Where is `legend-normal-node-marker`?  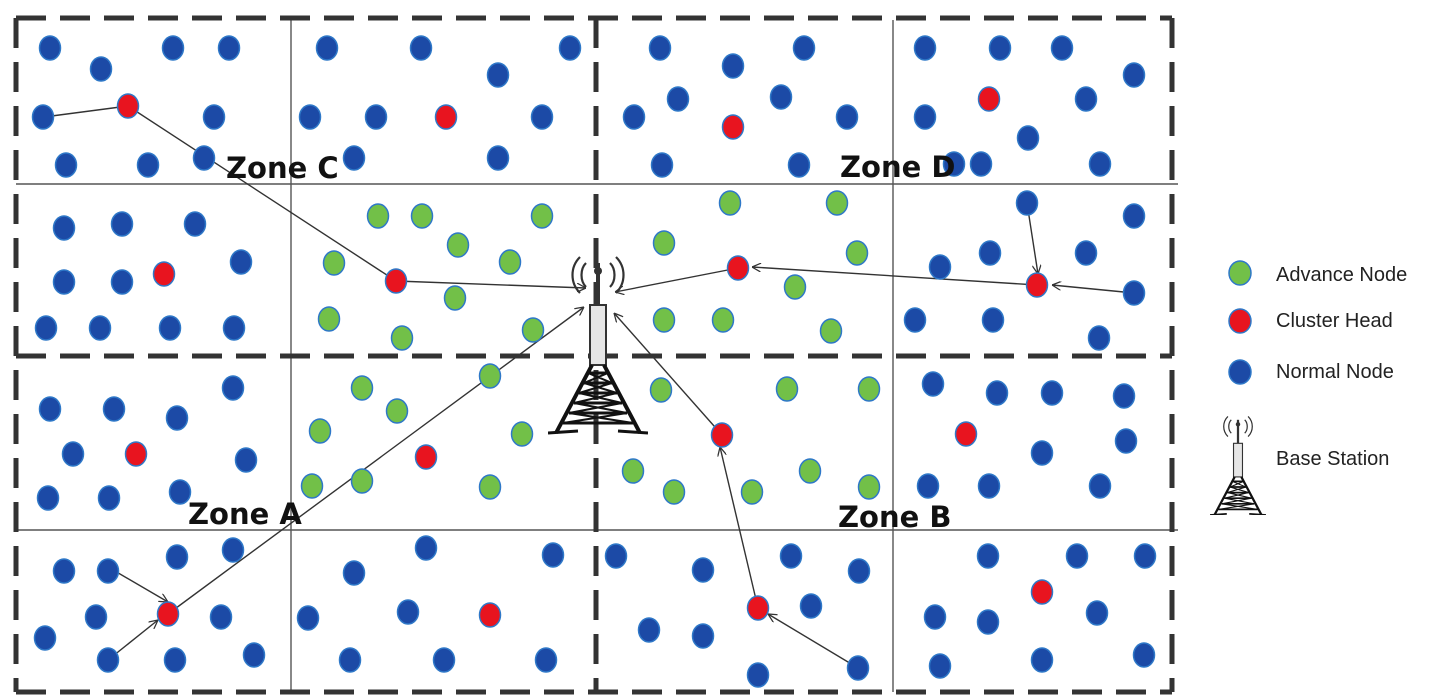
legend-normal-node-marker is located at coordinates (1240, 372).